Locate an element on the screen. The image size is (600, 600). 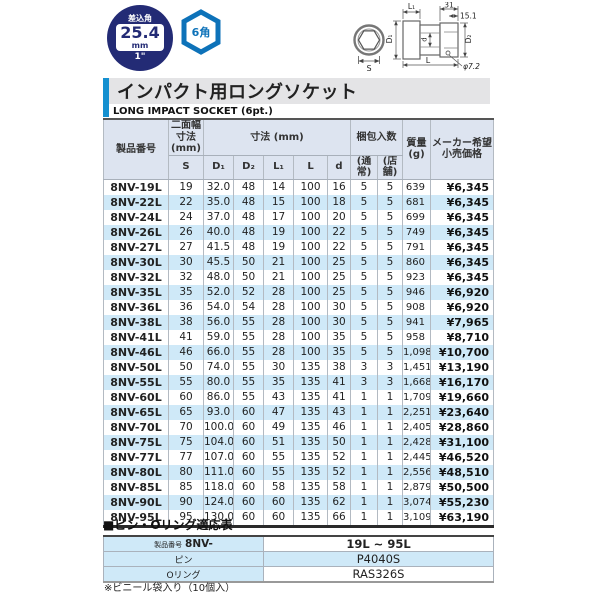
table-cell: ¥7,965 is located at coordinates (462, 322).